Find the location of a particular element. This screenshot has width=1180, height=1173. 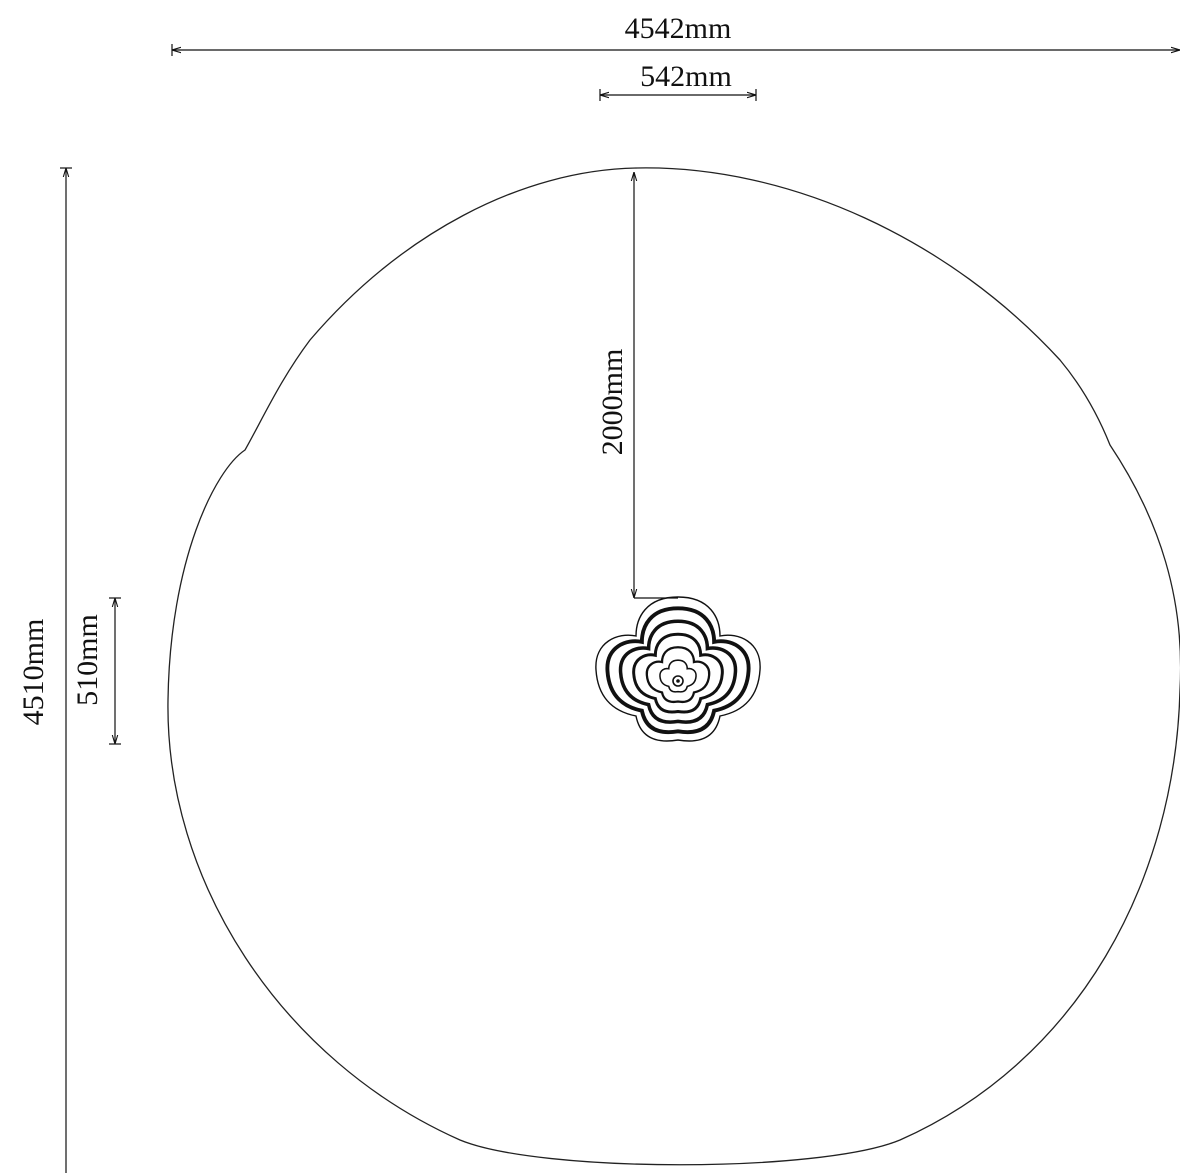

overall-width-dimension: 4542mm is located at coordinates (675, 34).